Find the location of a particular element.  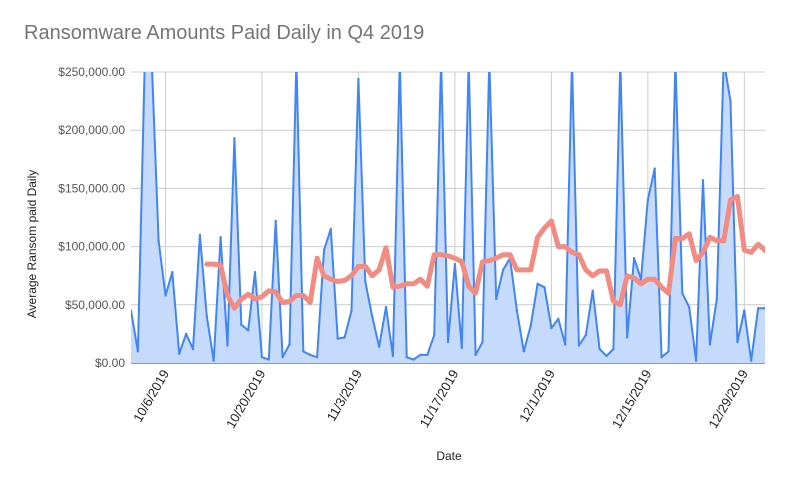

x-tick-label: 12/29/2019 is located at coordinates (728, 399).